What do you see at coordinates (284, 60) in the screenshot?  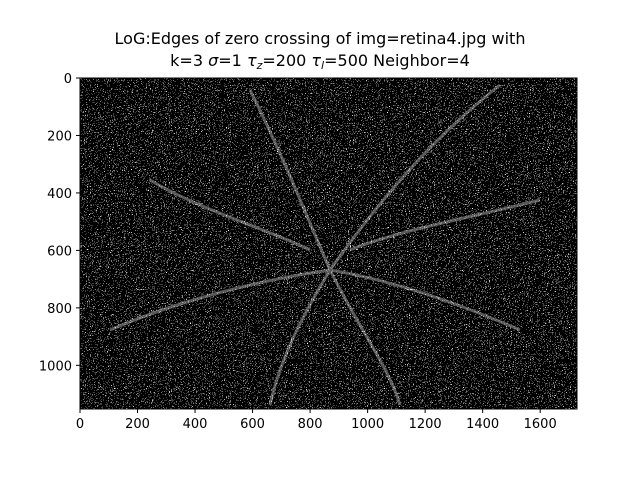 I see `title-tau-z-value: =200` at bounding box center [284, 60].